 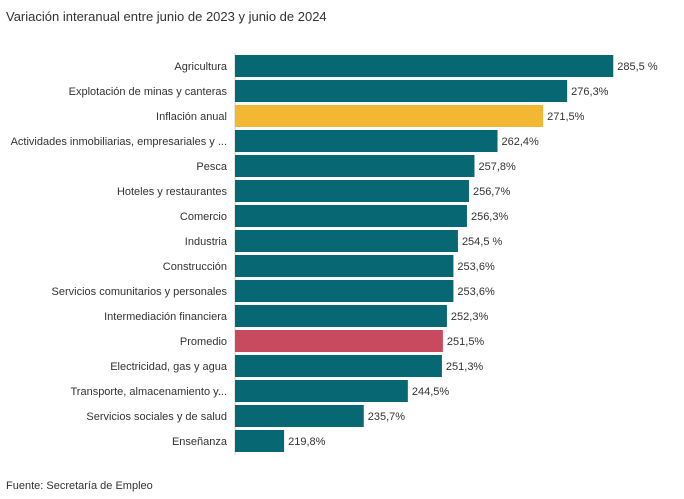 What do you see at coordinates (140, 292) in the screenshot?
I see `category-label: Servicios comunitarios y personales` at bounding box center [140, 292].